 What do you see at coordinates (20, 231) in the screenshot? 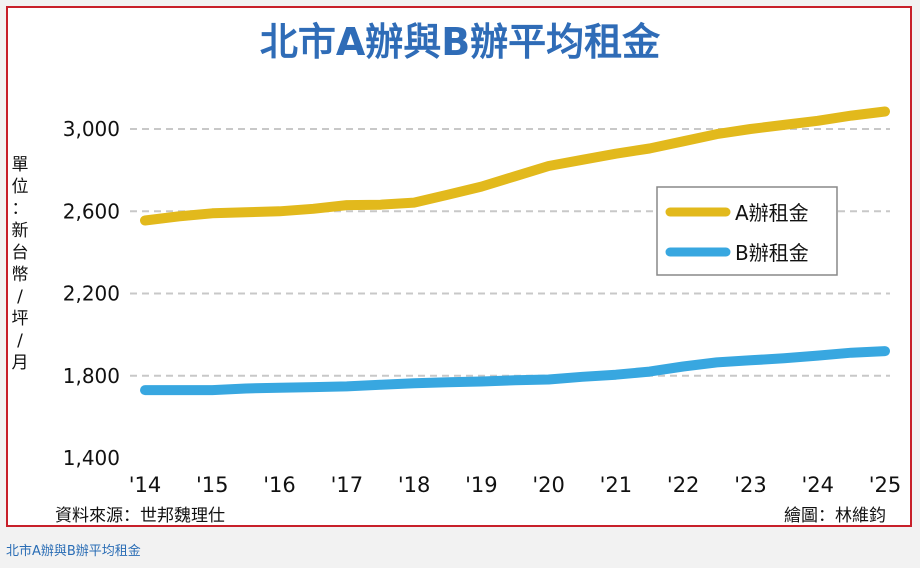
I see `y-axis-label-char: 新` at bounding box center [20, 231].